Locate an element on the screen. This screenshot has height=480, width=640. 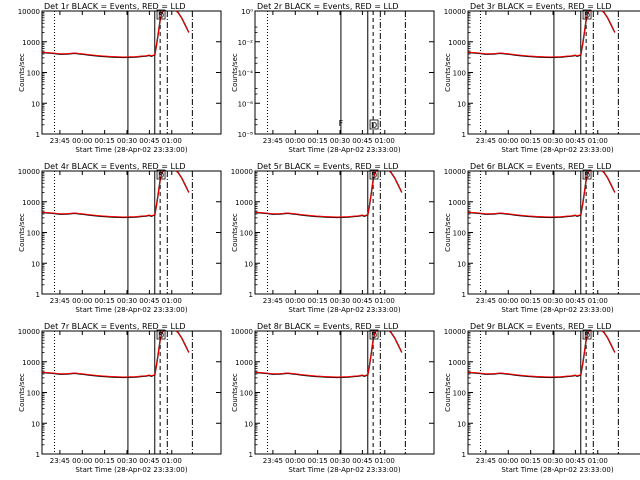
y-tick-label: 10⁻⁶ is located at coordinates (246, 104).